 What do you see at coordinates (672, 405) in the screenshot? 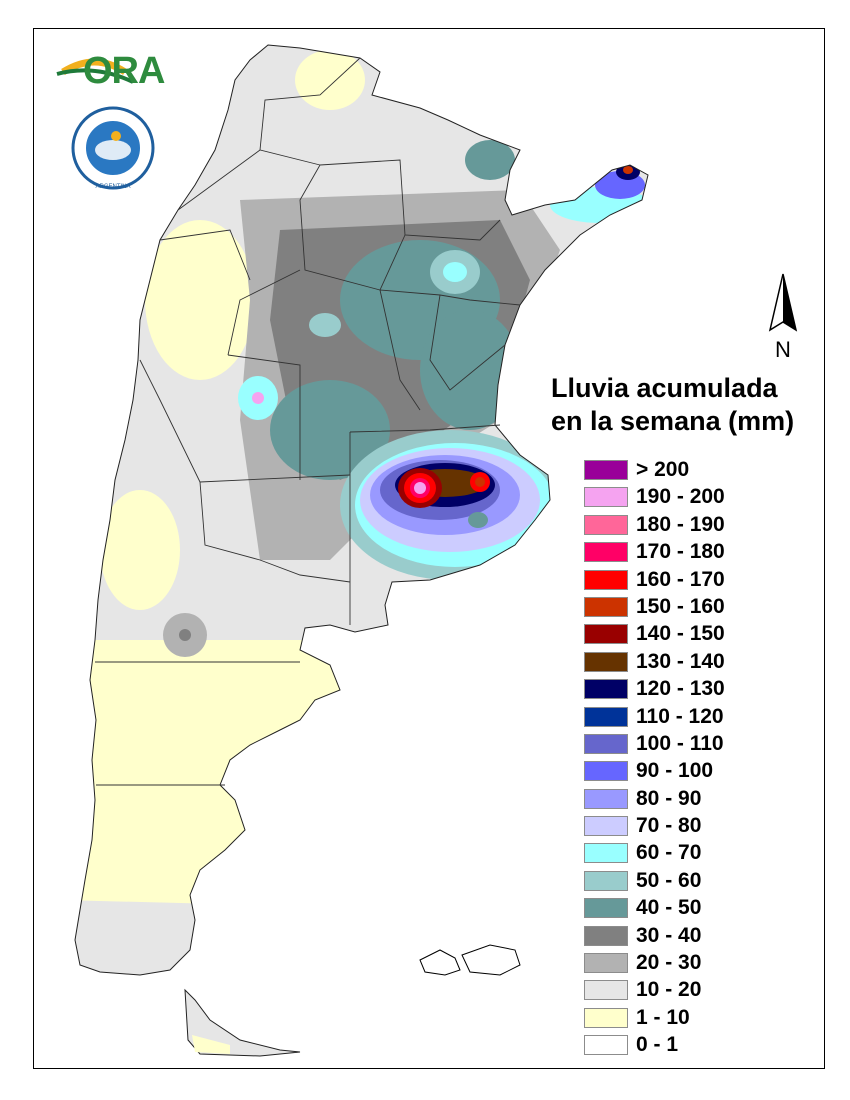
I see `legend-title: Lluvia acumulada en la semana (mm)` at bounding box center [672, 405].